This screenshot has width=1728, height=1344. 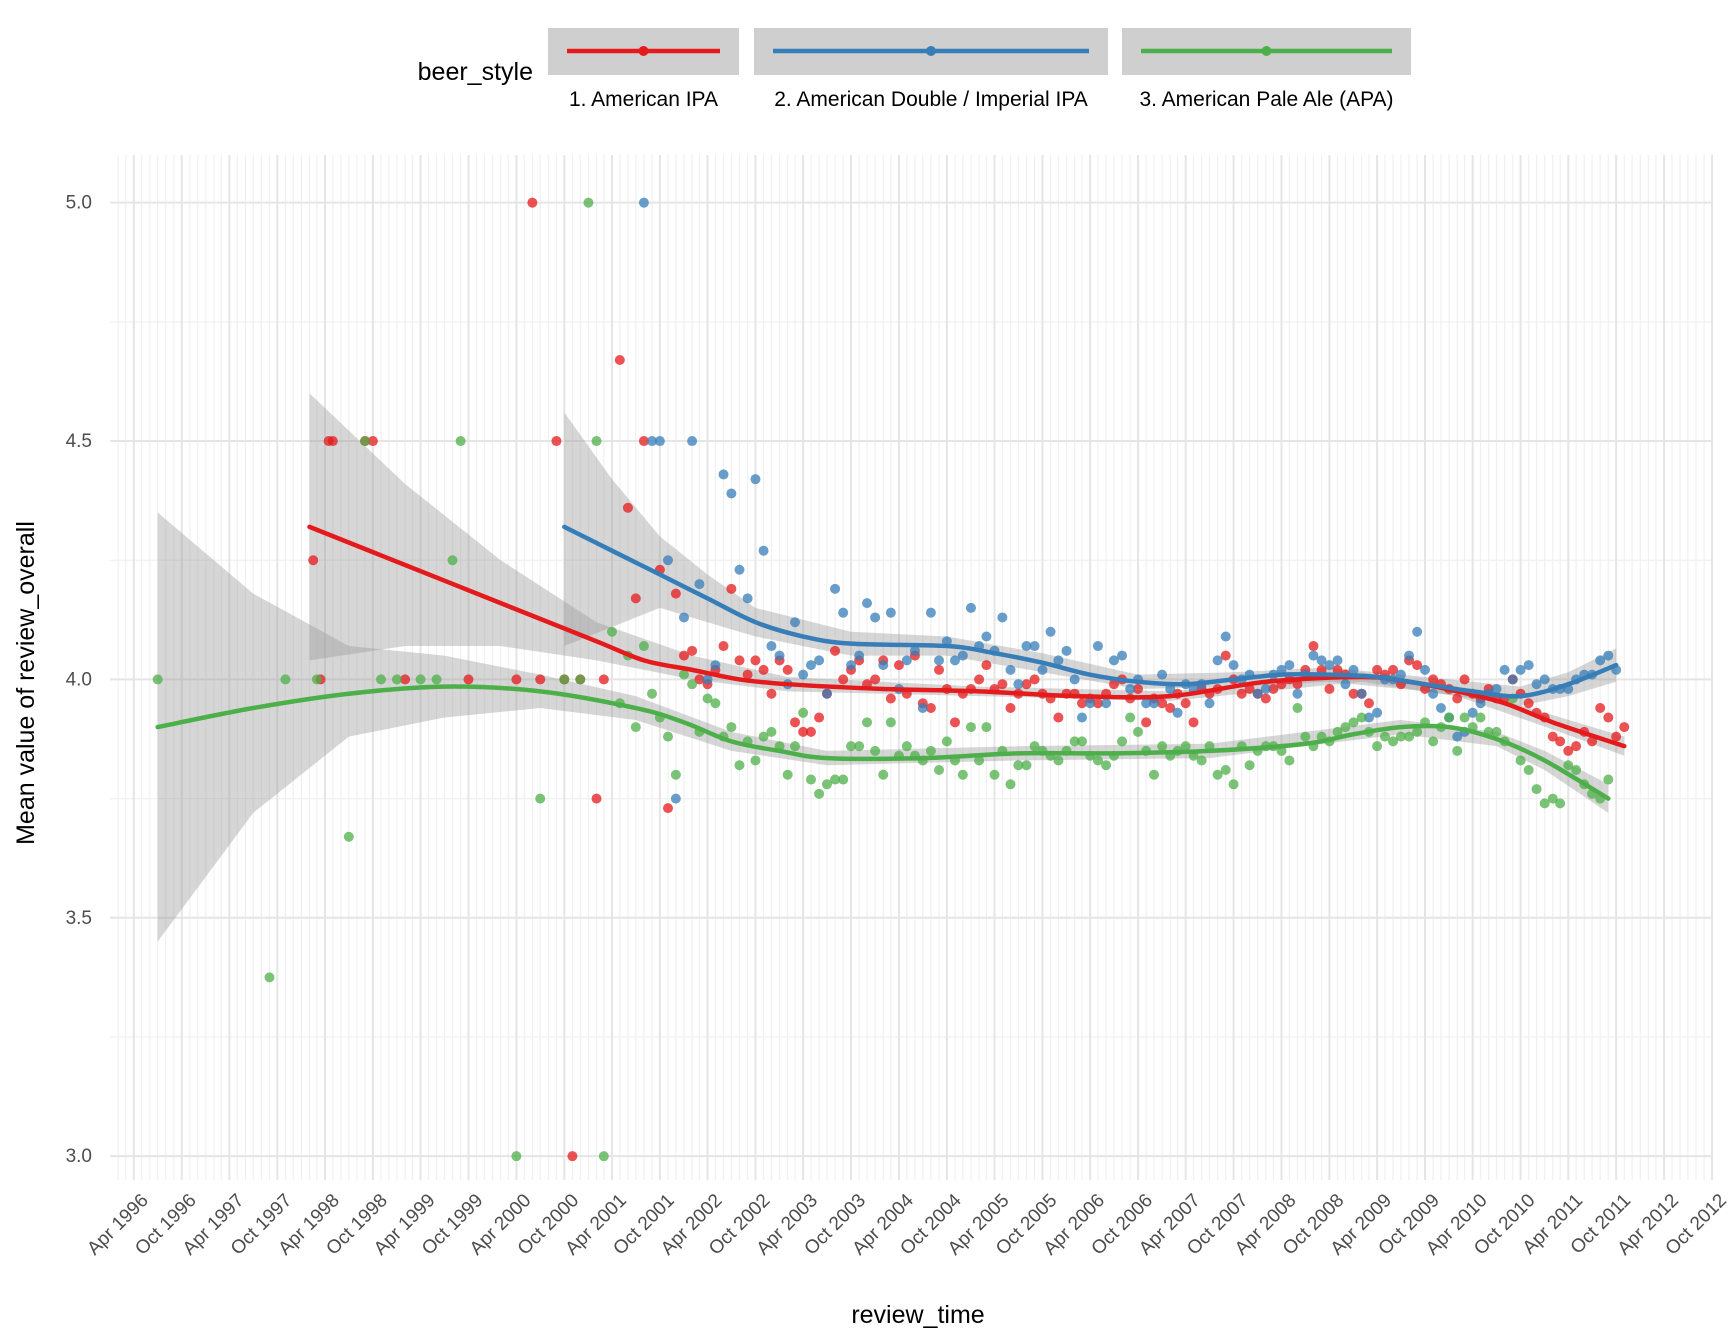 What do you see at coordinates (79, 441) in the screenshot?
I see `y-tick-label: 4.5` at bounding box center [79, 441].